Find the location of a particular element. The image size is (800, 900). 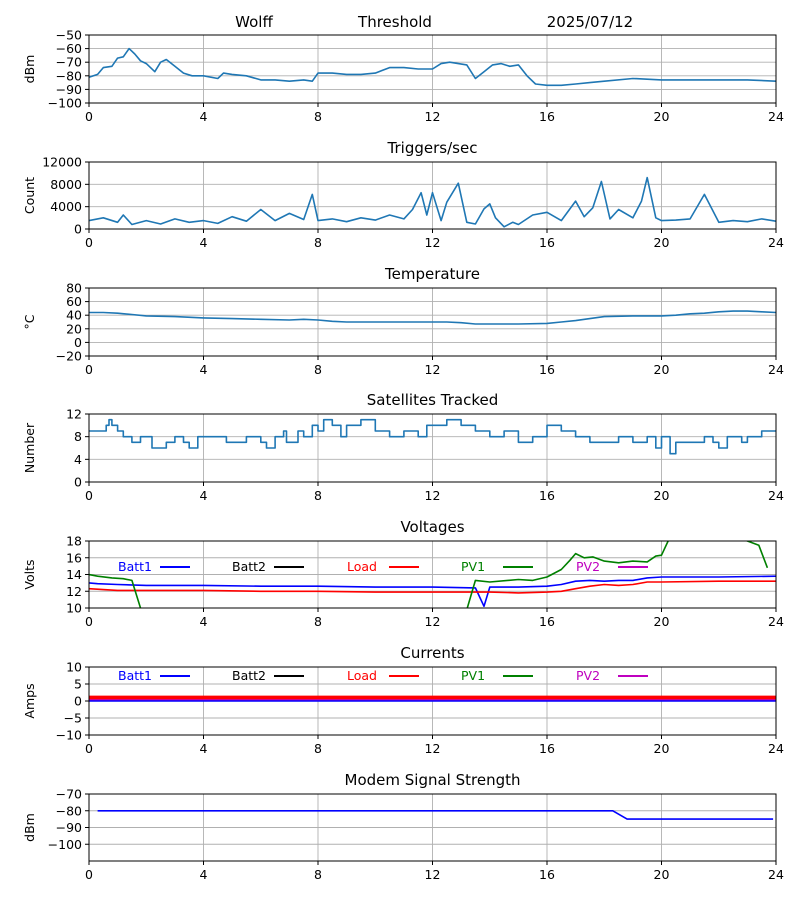

voltages-ytick-label-2: 14 is located at coordinates (74, 574).